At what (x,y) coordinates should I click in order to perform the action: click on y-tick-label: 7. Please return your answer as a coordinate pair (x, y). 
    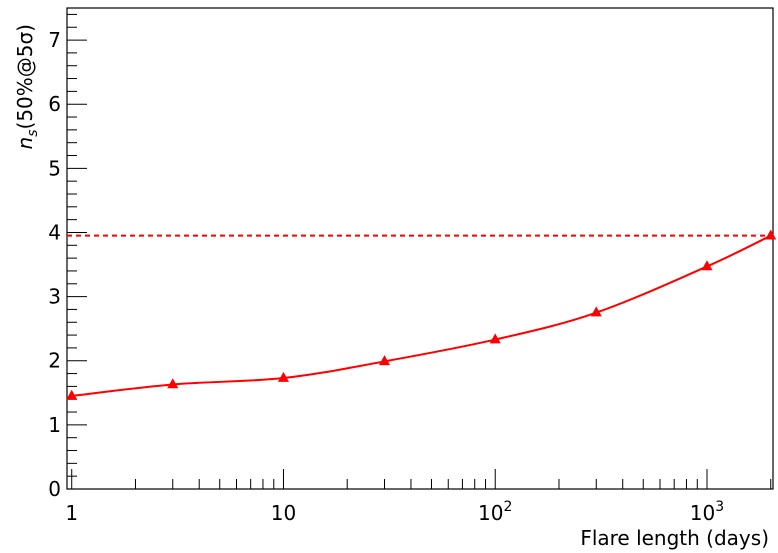
    Looking at the image, I should click on (54, 40).